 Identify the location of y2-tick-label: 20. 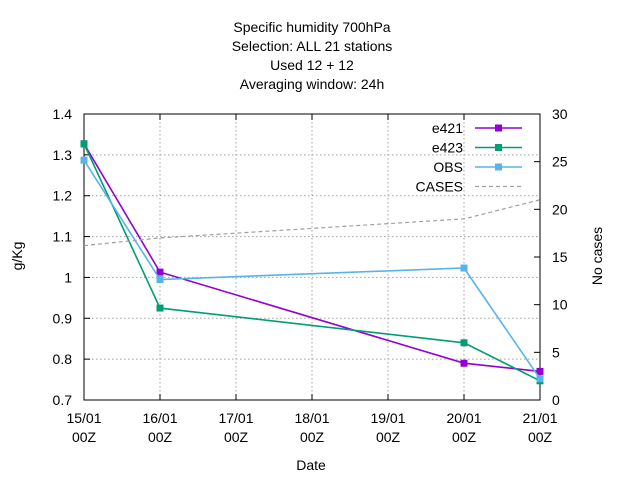
(560, 209).